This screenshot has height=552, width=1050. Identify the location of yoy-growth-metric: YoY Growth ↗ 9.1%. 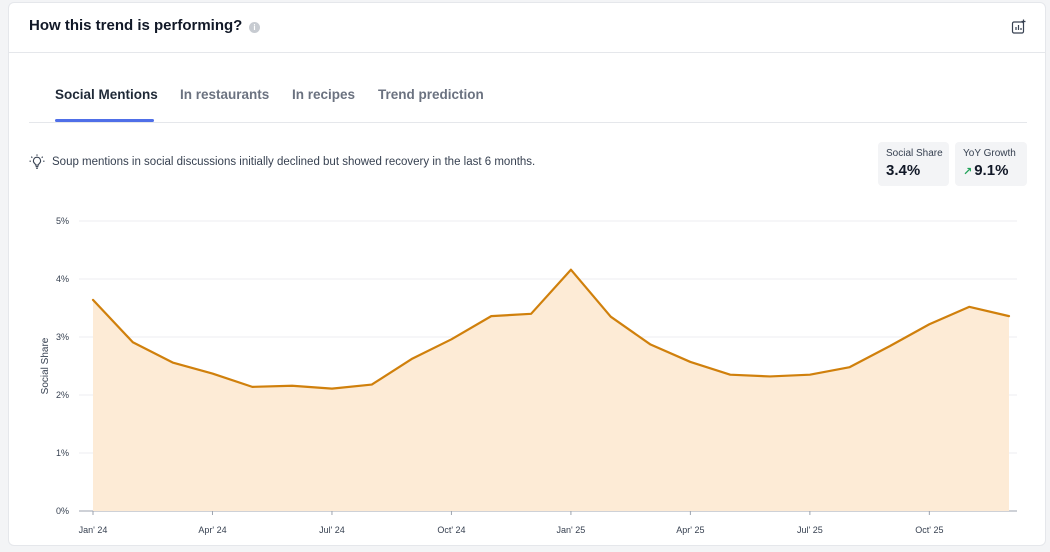
(991, 164).